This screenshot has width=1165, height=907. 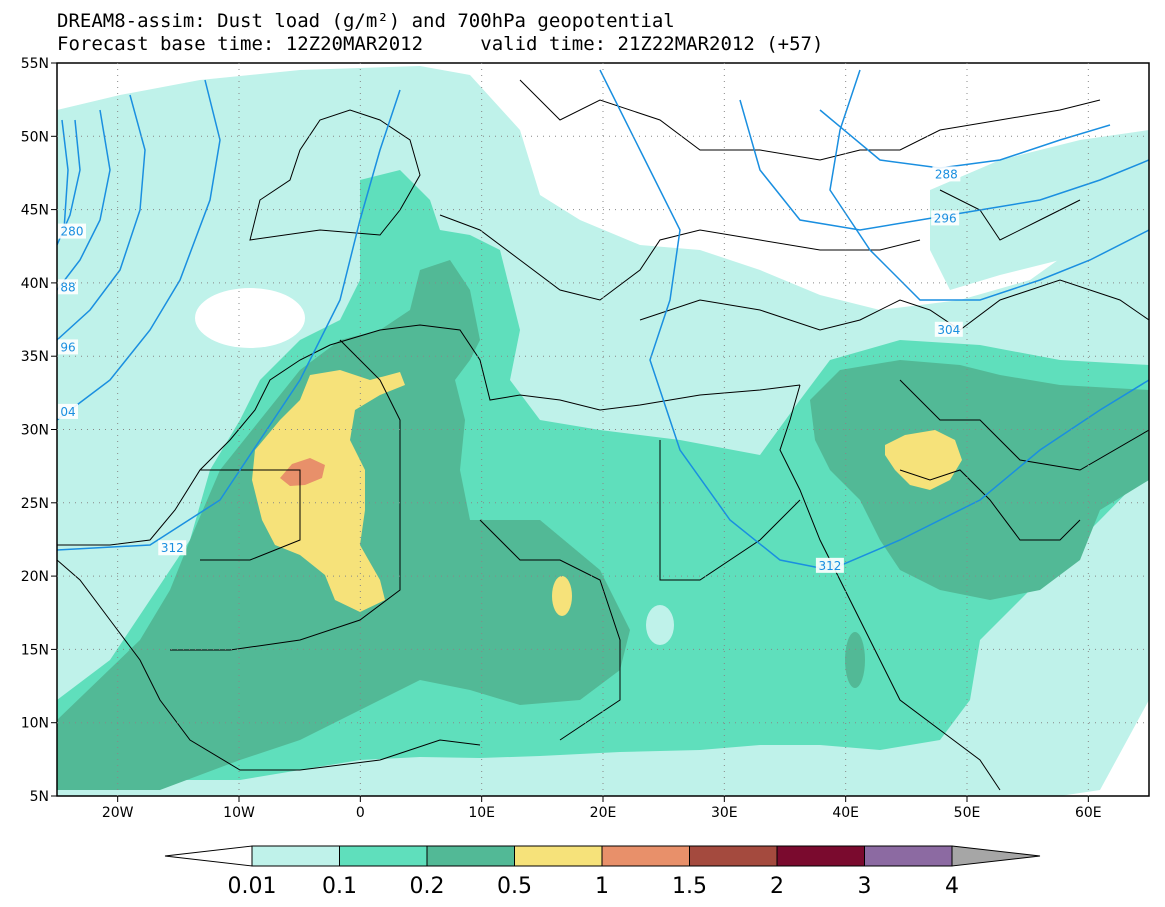 I want to click on lon-tick-label: 20E, so click(x=603, y=813).